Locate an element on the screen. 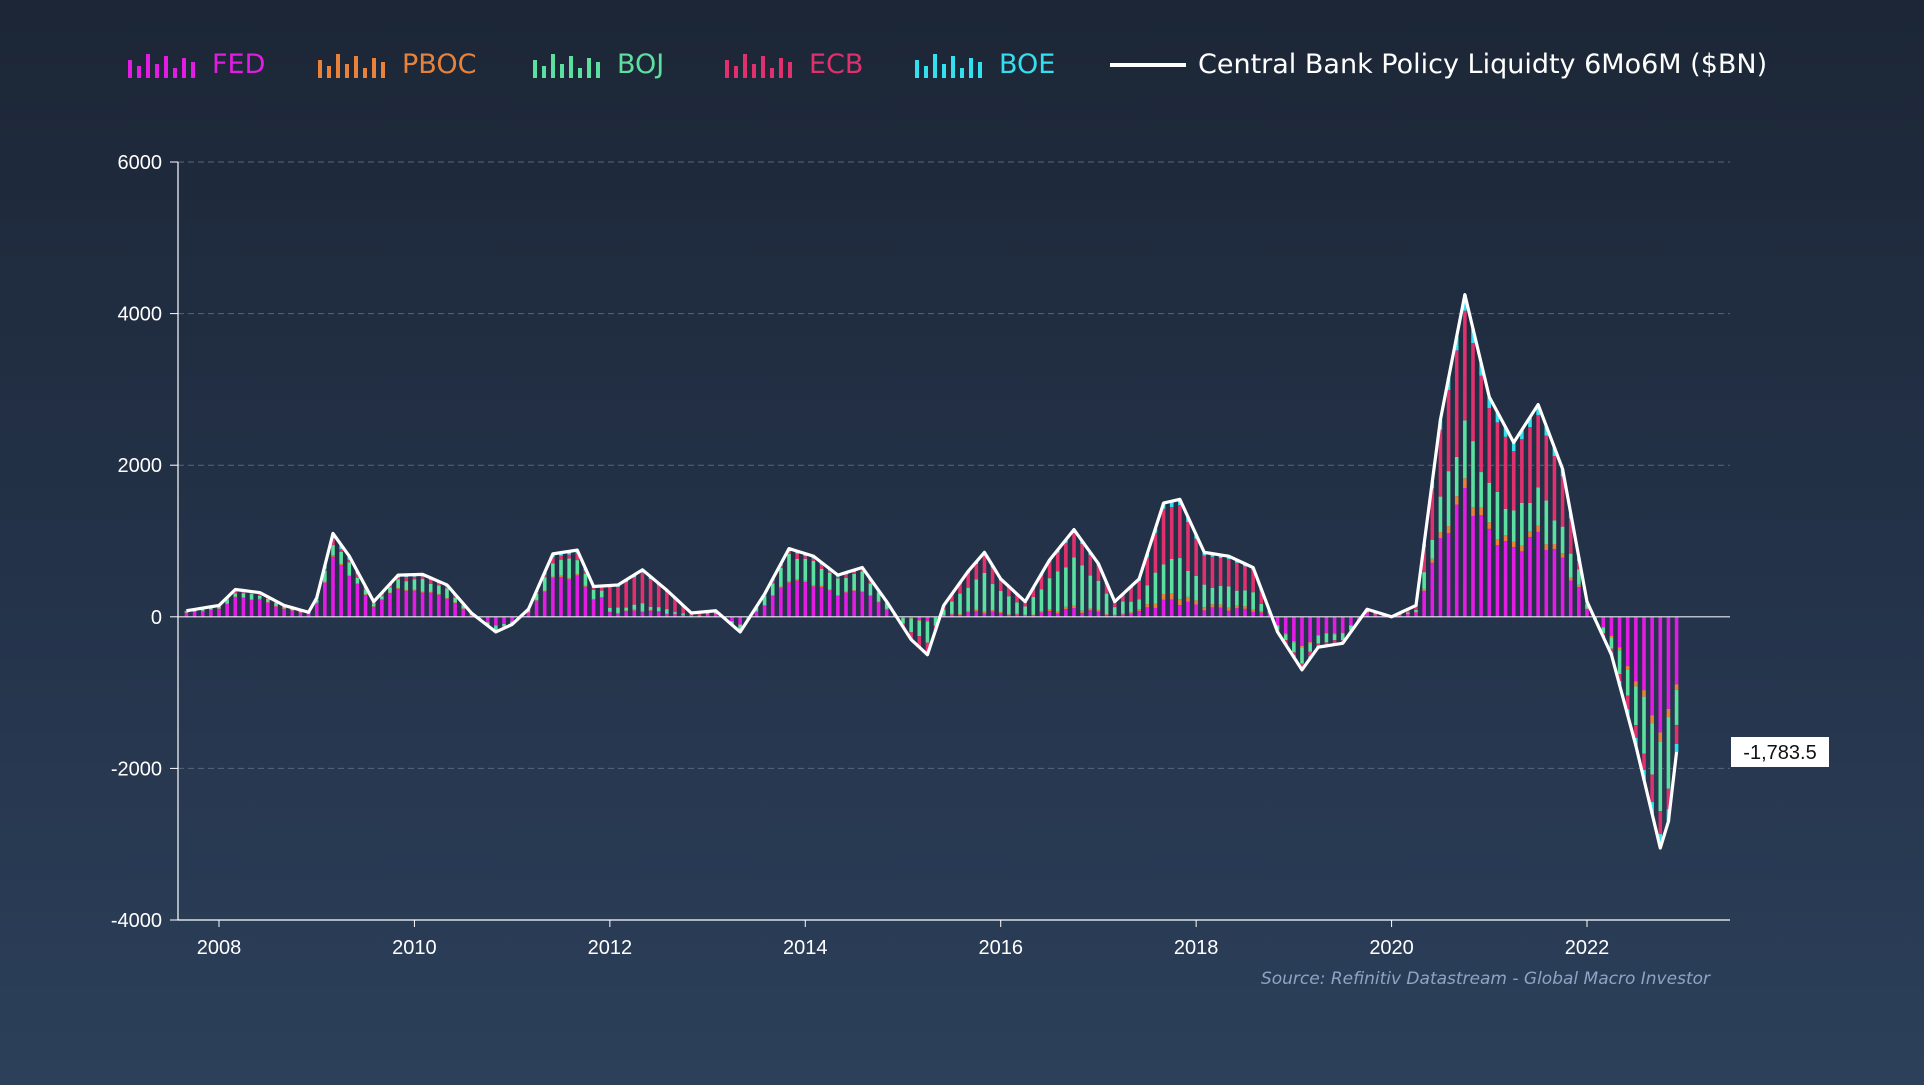  x-tick-label: 2014 is located at coordinates (805, 948).